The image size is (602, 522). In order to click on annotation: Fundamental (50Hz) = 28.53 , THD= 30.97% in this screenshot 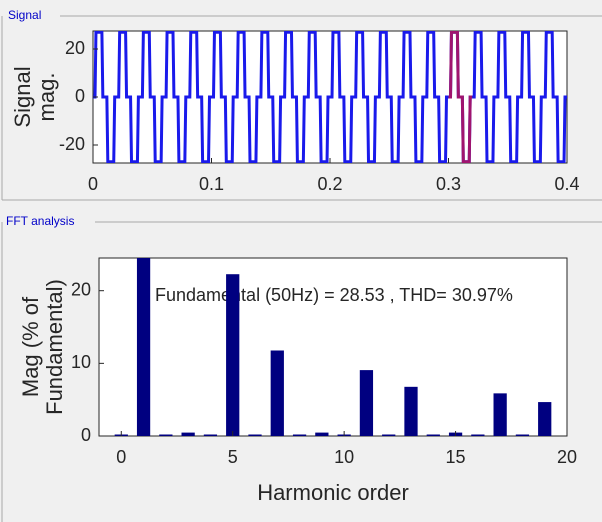, I will do `click(334, 295)`.